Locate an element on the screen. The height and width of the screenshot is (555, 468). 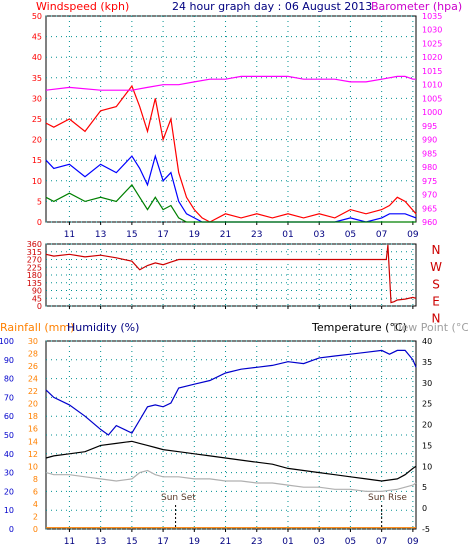
wind-direction-line is located at coordinates (231, 274).